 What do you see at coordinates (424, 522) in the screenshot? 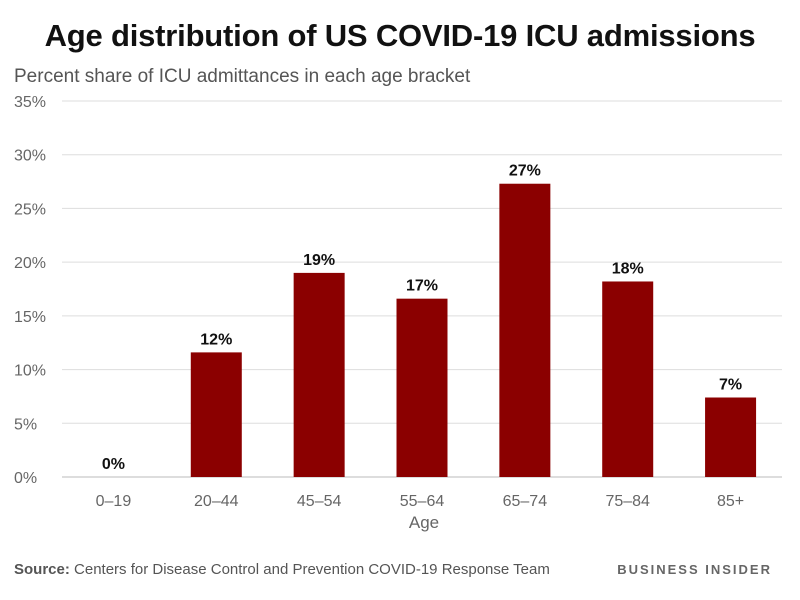
I see `x-axis-title: Age` at bounding box center [424, 522].